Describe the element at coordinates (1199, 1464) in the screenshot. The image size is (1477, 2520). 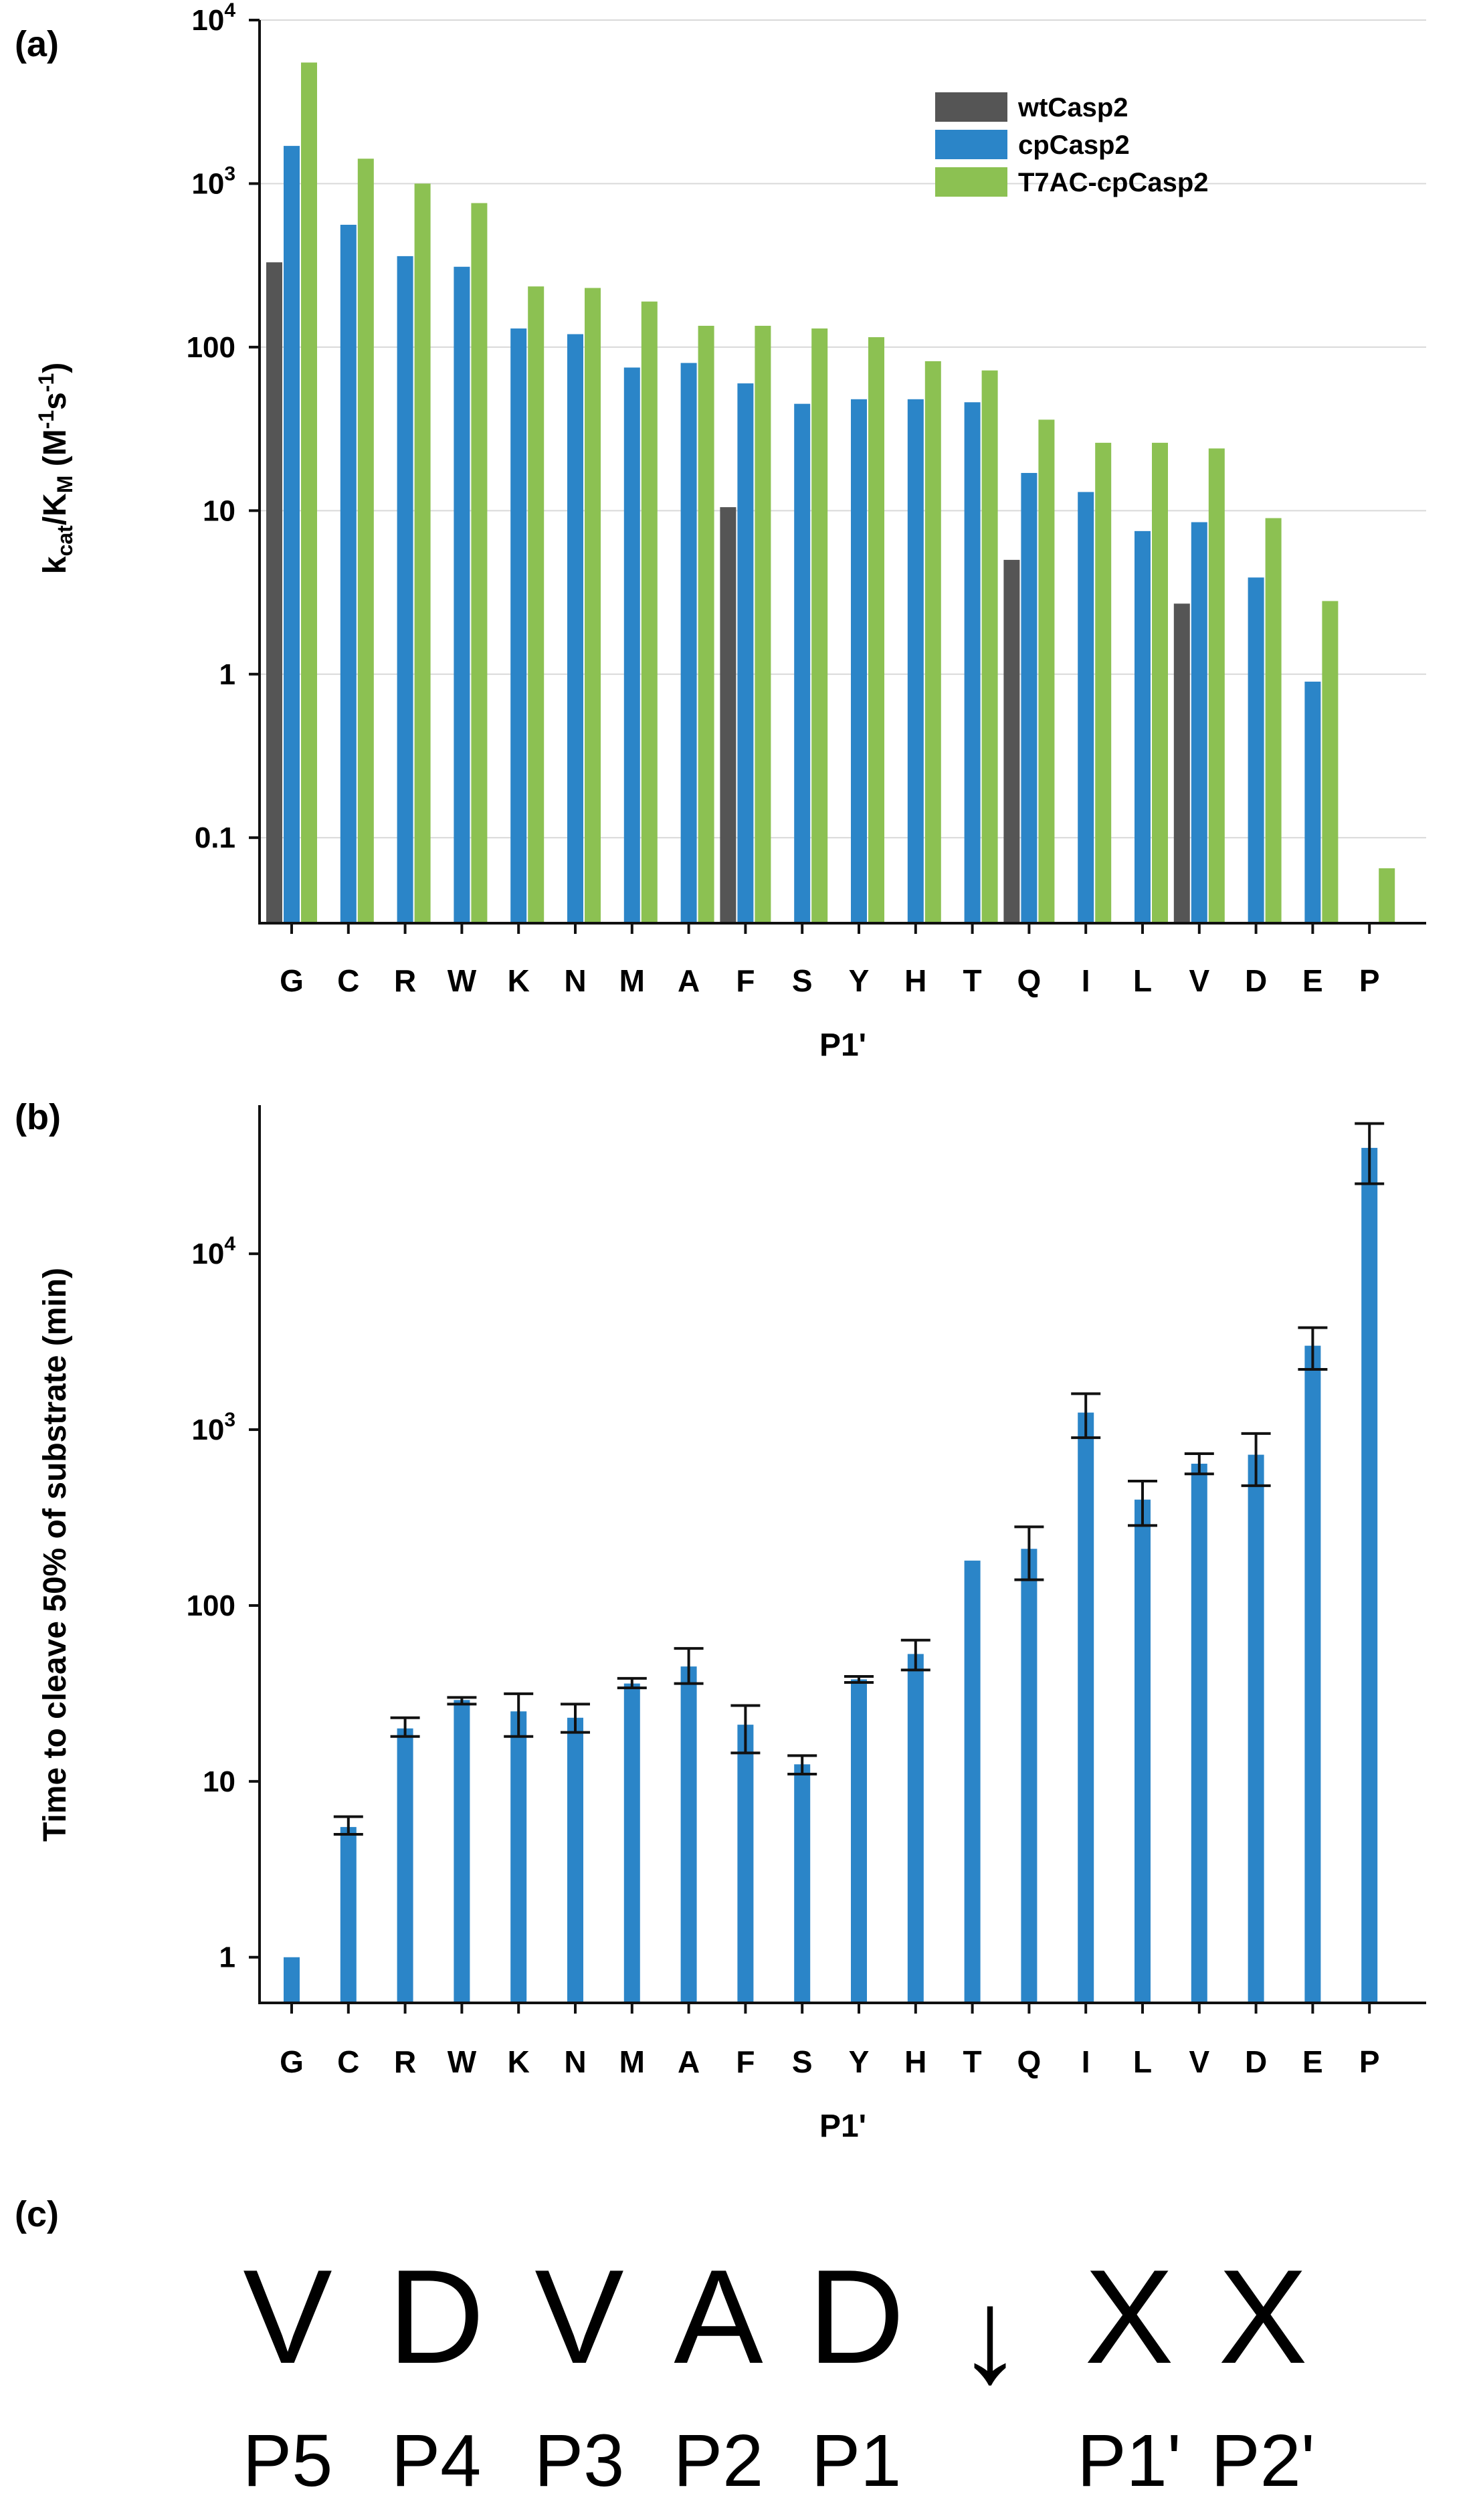
I see `error-bar-V` at that location.